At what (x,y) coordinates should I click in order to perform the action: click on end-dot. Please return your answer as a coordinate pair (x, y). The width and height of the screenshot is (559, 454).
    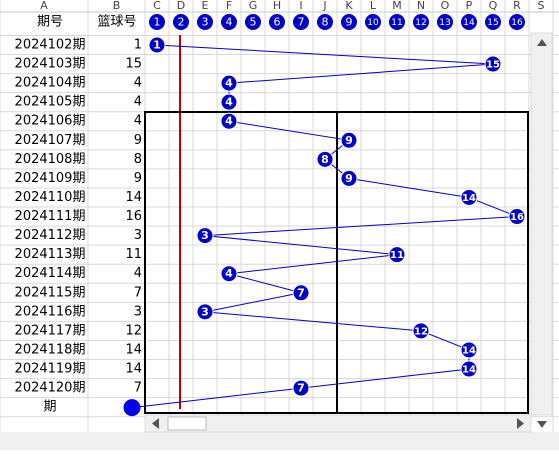
    Looking at the image, I should click on (132, 408).